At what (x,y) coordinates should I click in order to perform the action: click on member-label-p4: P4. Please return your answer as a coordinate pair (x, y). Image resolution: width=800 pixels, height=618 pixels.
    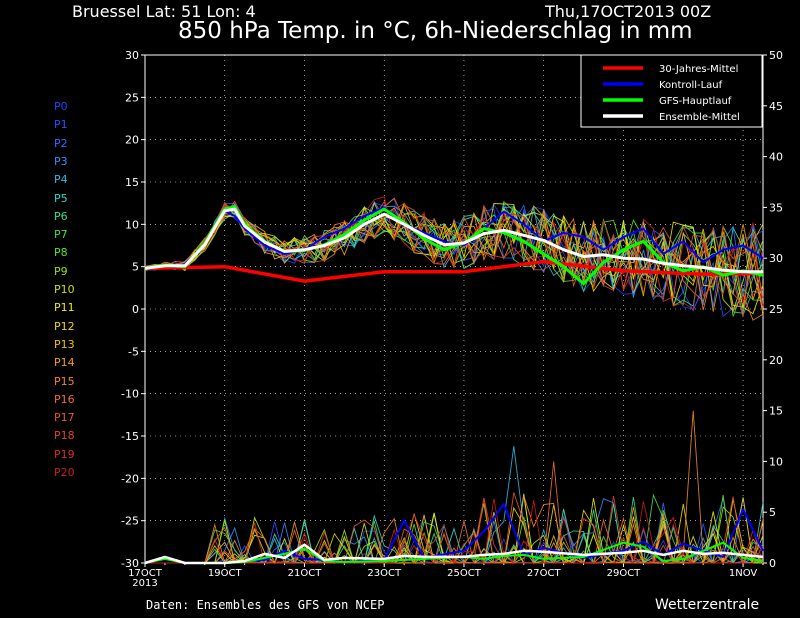
    Looking at the image, I should click on (61, 180).